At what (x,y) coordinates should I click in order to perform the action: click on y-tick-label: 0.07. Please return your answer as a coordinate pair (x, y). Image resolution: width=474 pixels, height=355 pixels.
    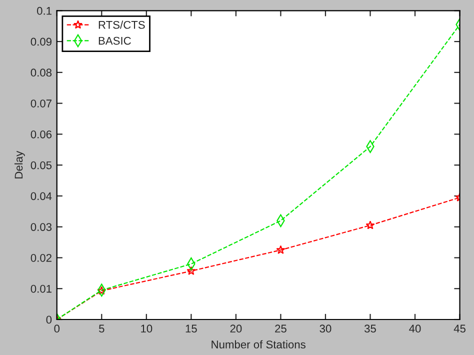
    Looking at the image, I should click on (41, 104).